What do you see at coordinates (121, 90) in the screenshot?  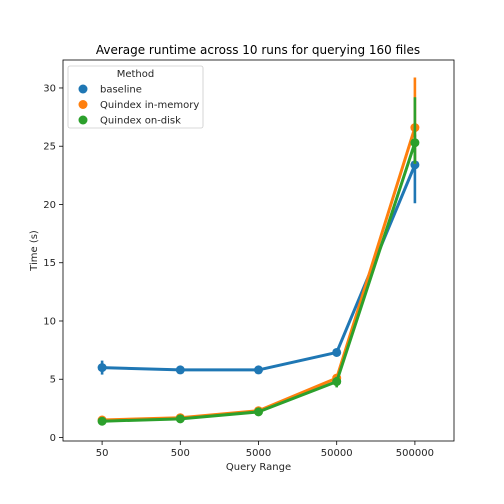 I see `legend-label: baseline` at bounding box center [121, 90].